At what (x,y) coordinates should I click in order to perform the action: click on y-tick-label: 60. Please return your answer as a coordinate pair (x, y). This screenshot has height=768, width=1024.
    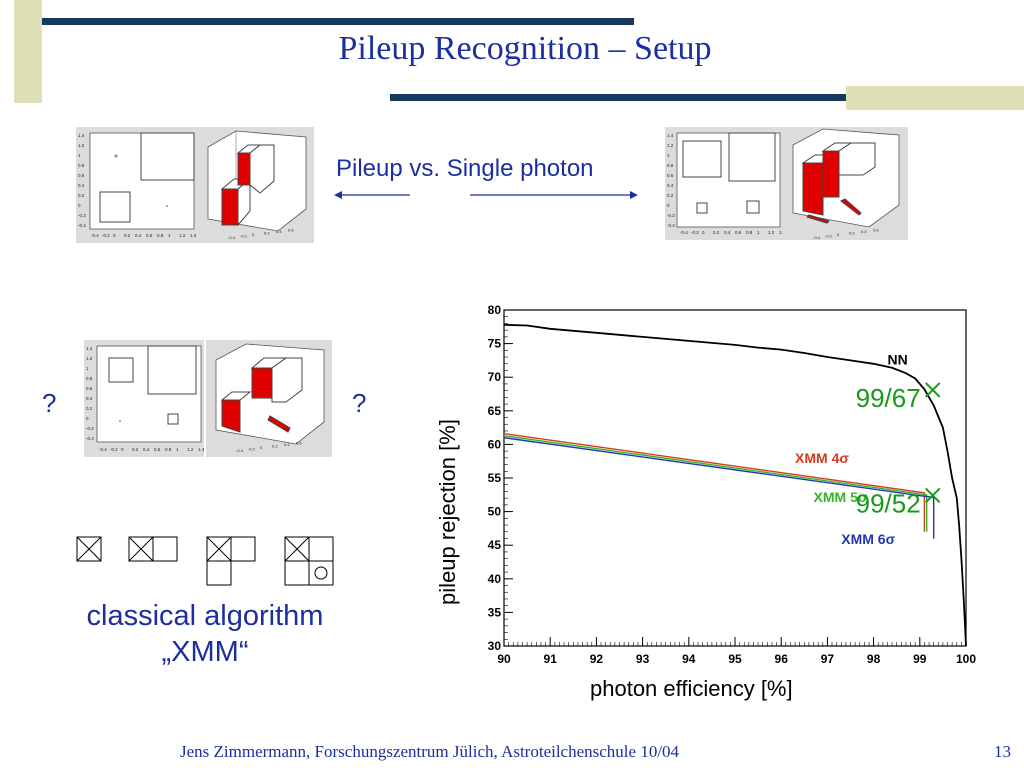
    Looking at the image, I should click on (495, 444).